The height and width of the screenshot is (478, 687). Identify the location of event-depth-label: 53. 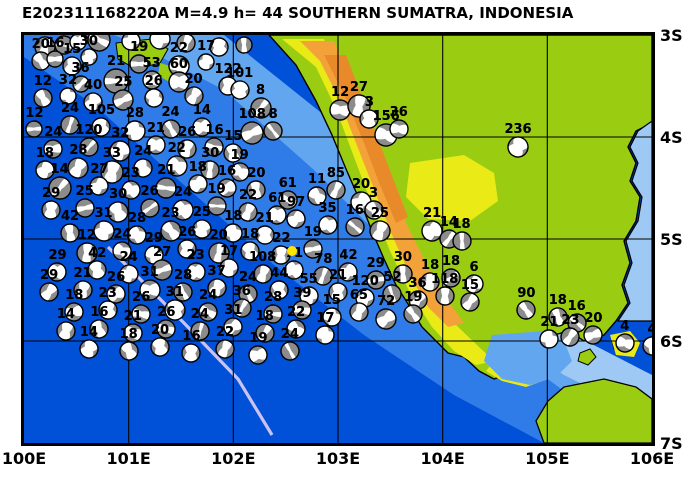
(151, 63).